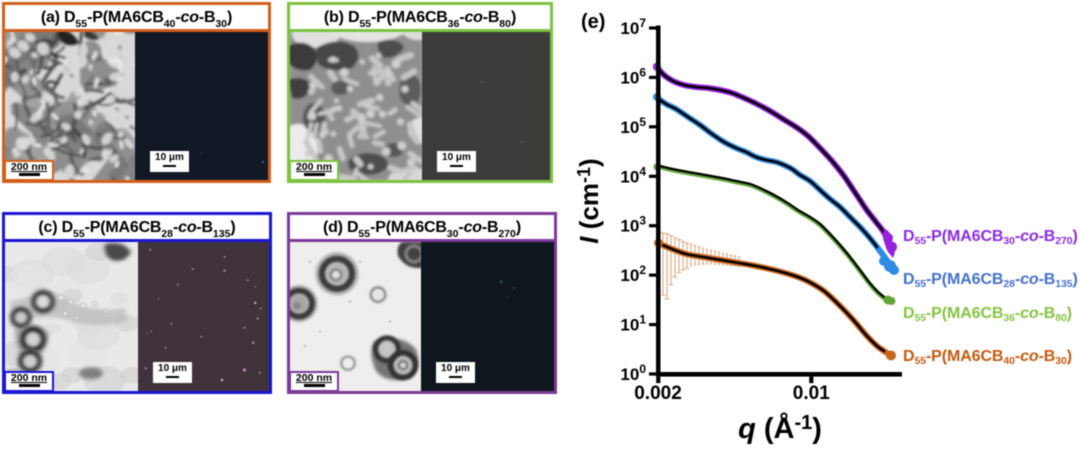 The height and width of the screenshot is (451, 1080). Describe the element at coordinates (589, 200) in the screenshot. I see `svg-text: I (cm-1)` at that location.